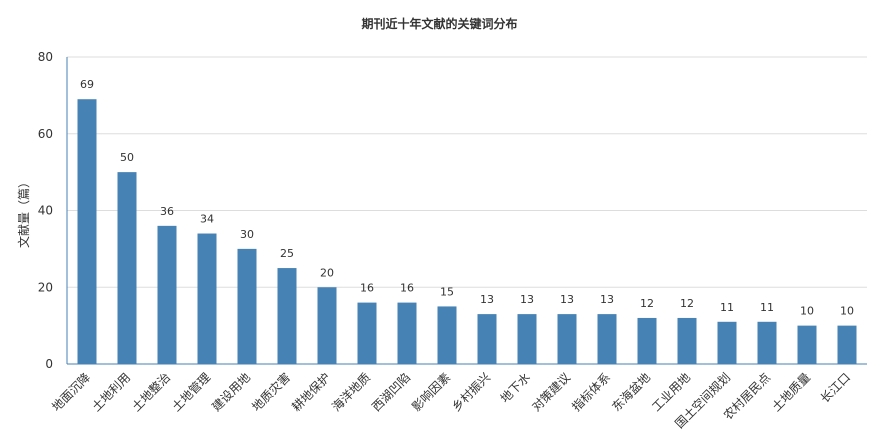 The height and width of the screenshot is (444, 879). What do you see at coordinates (191, 392) in the screenshot?
I see `x-category-label: 土地管理` at bounding box center [191, 392].